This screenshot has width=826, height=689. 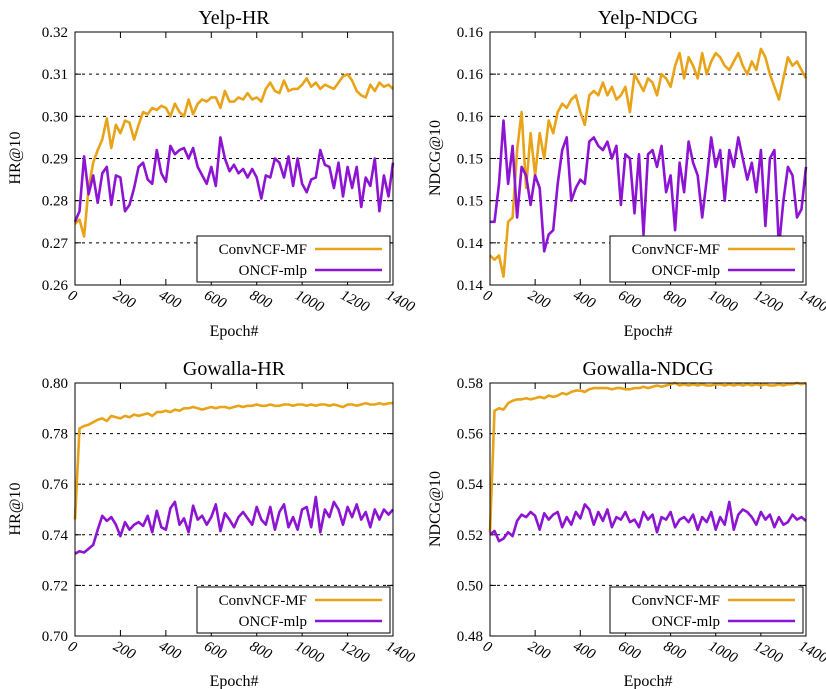 What do you see at coordinates (55, 33) in the screenshot?
I see `y-tick-label: 0.32` at bounding box center [55, 33].